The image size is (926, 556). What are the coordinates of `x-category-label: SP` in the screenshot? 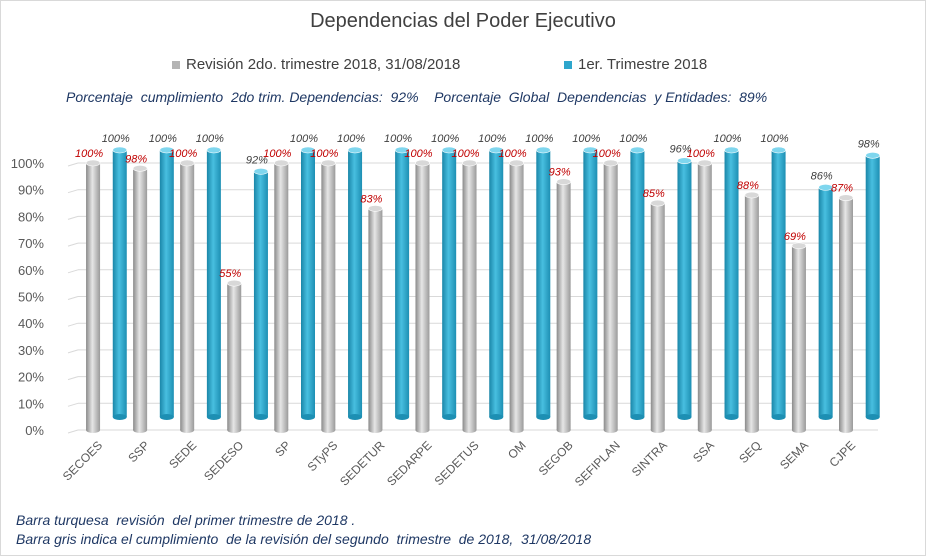 It's located at (282, 448).